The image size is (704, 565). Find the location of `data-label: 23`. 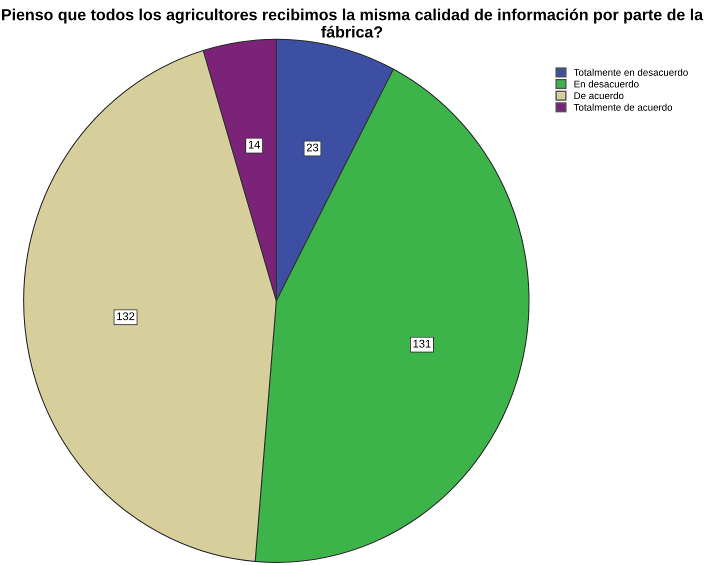

data-label: 23 is located at coordinates (312, 148).